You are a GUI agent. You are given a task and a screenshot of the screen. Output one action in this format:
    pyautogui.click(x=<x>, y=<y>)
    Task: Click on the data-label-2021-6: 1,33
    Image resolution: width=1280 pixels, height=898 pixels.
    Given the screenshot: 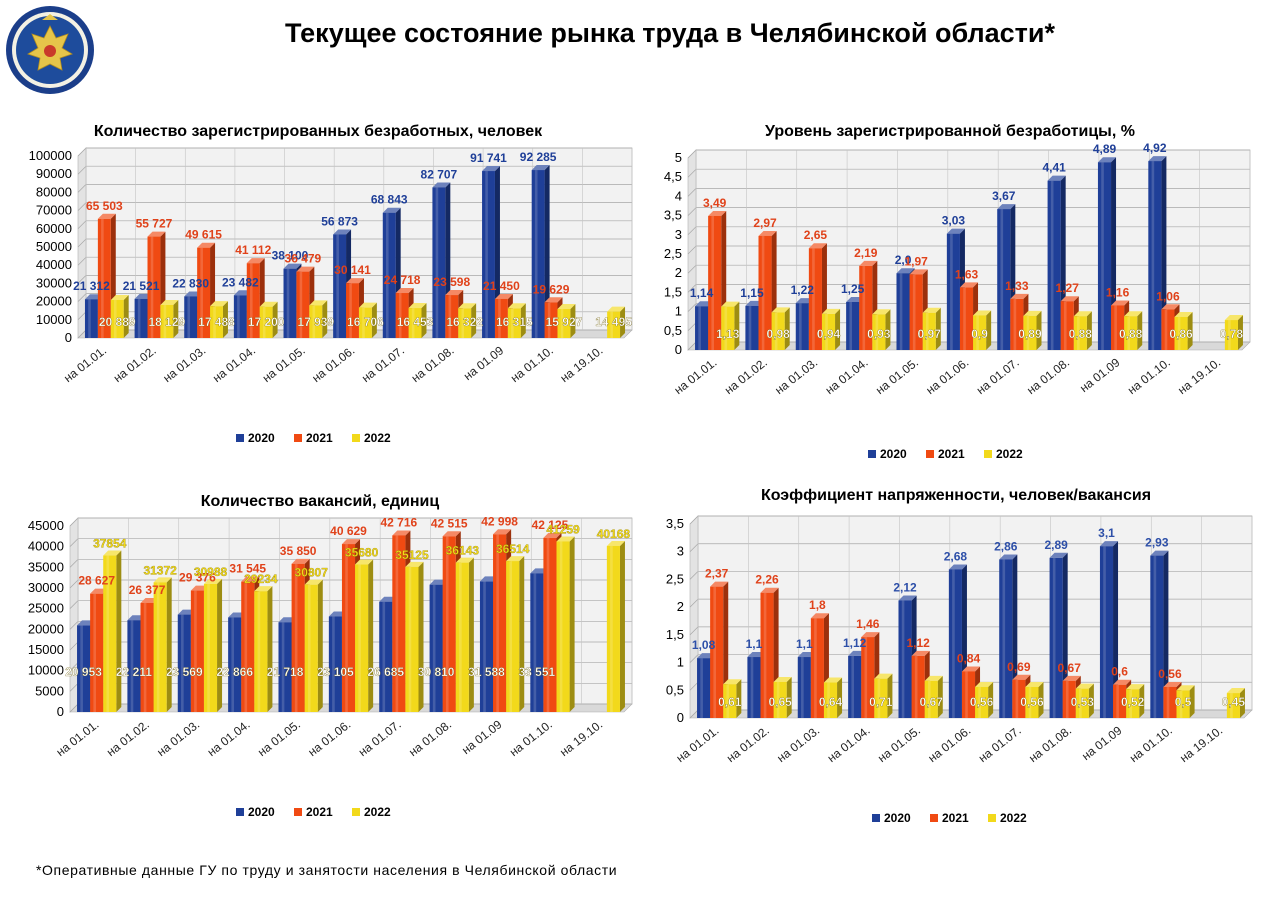 What is the action you would take?
    pyautogui.click(x=1017, y=286)
    